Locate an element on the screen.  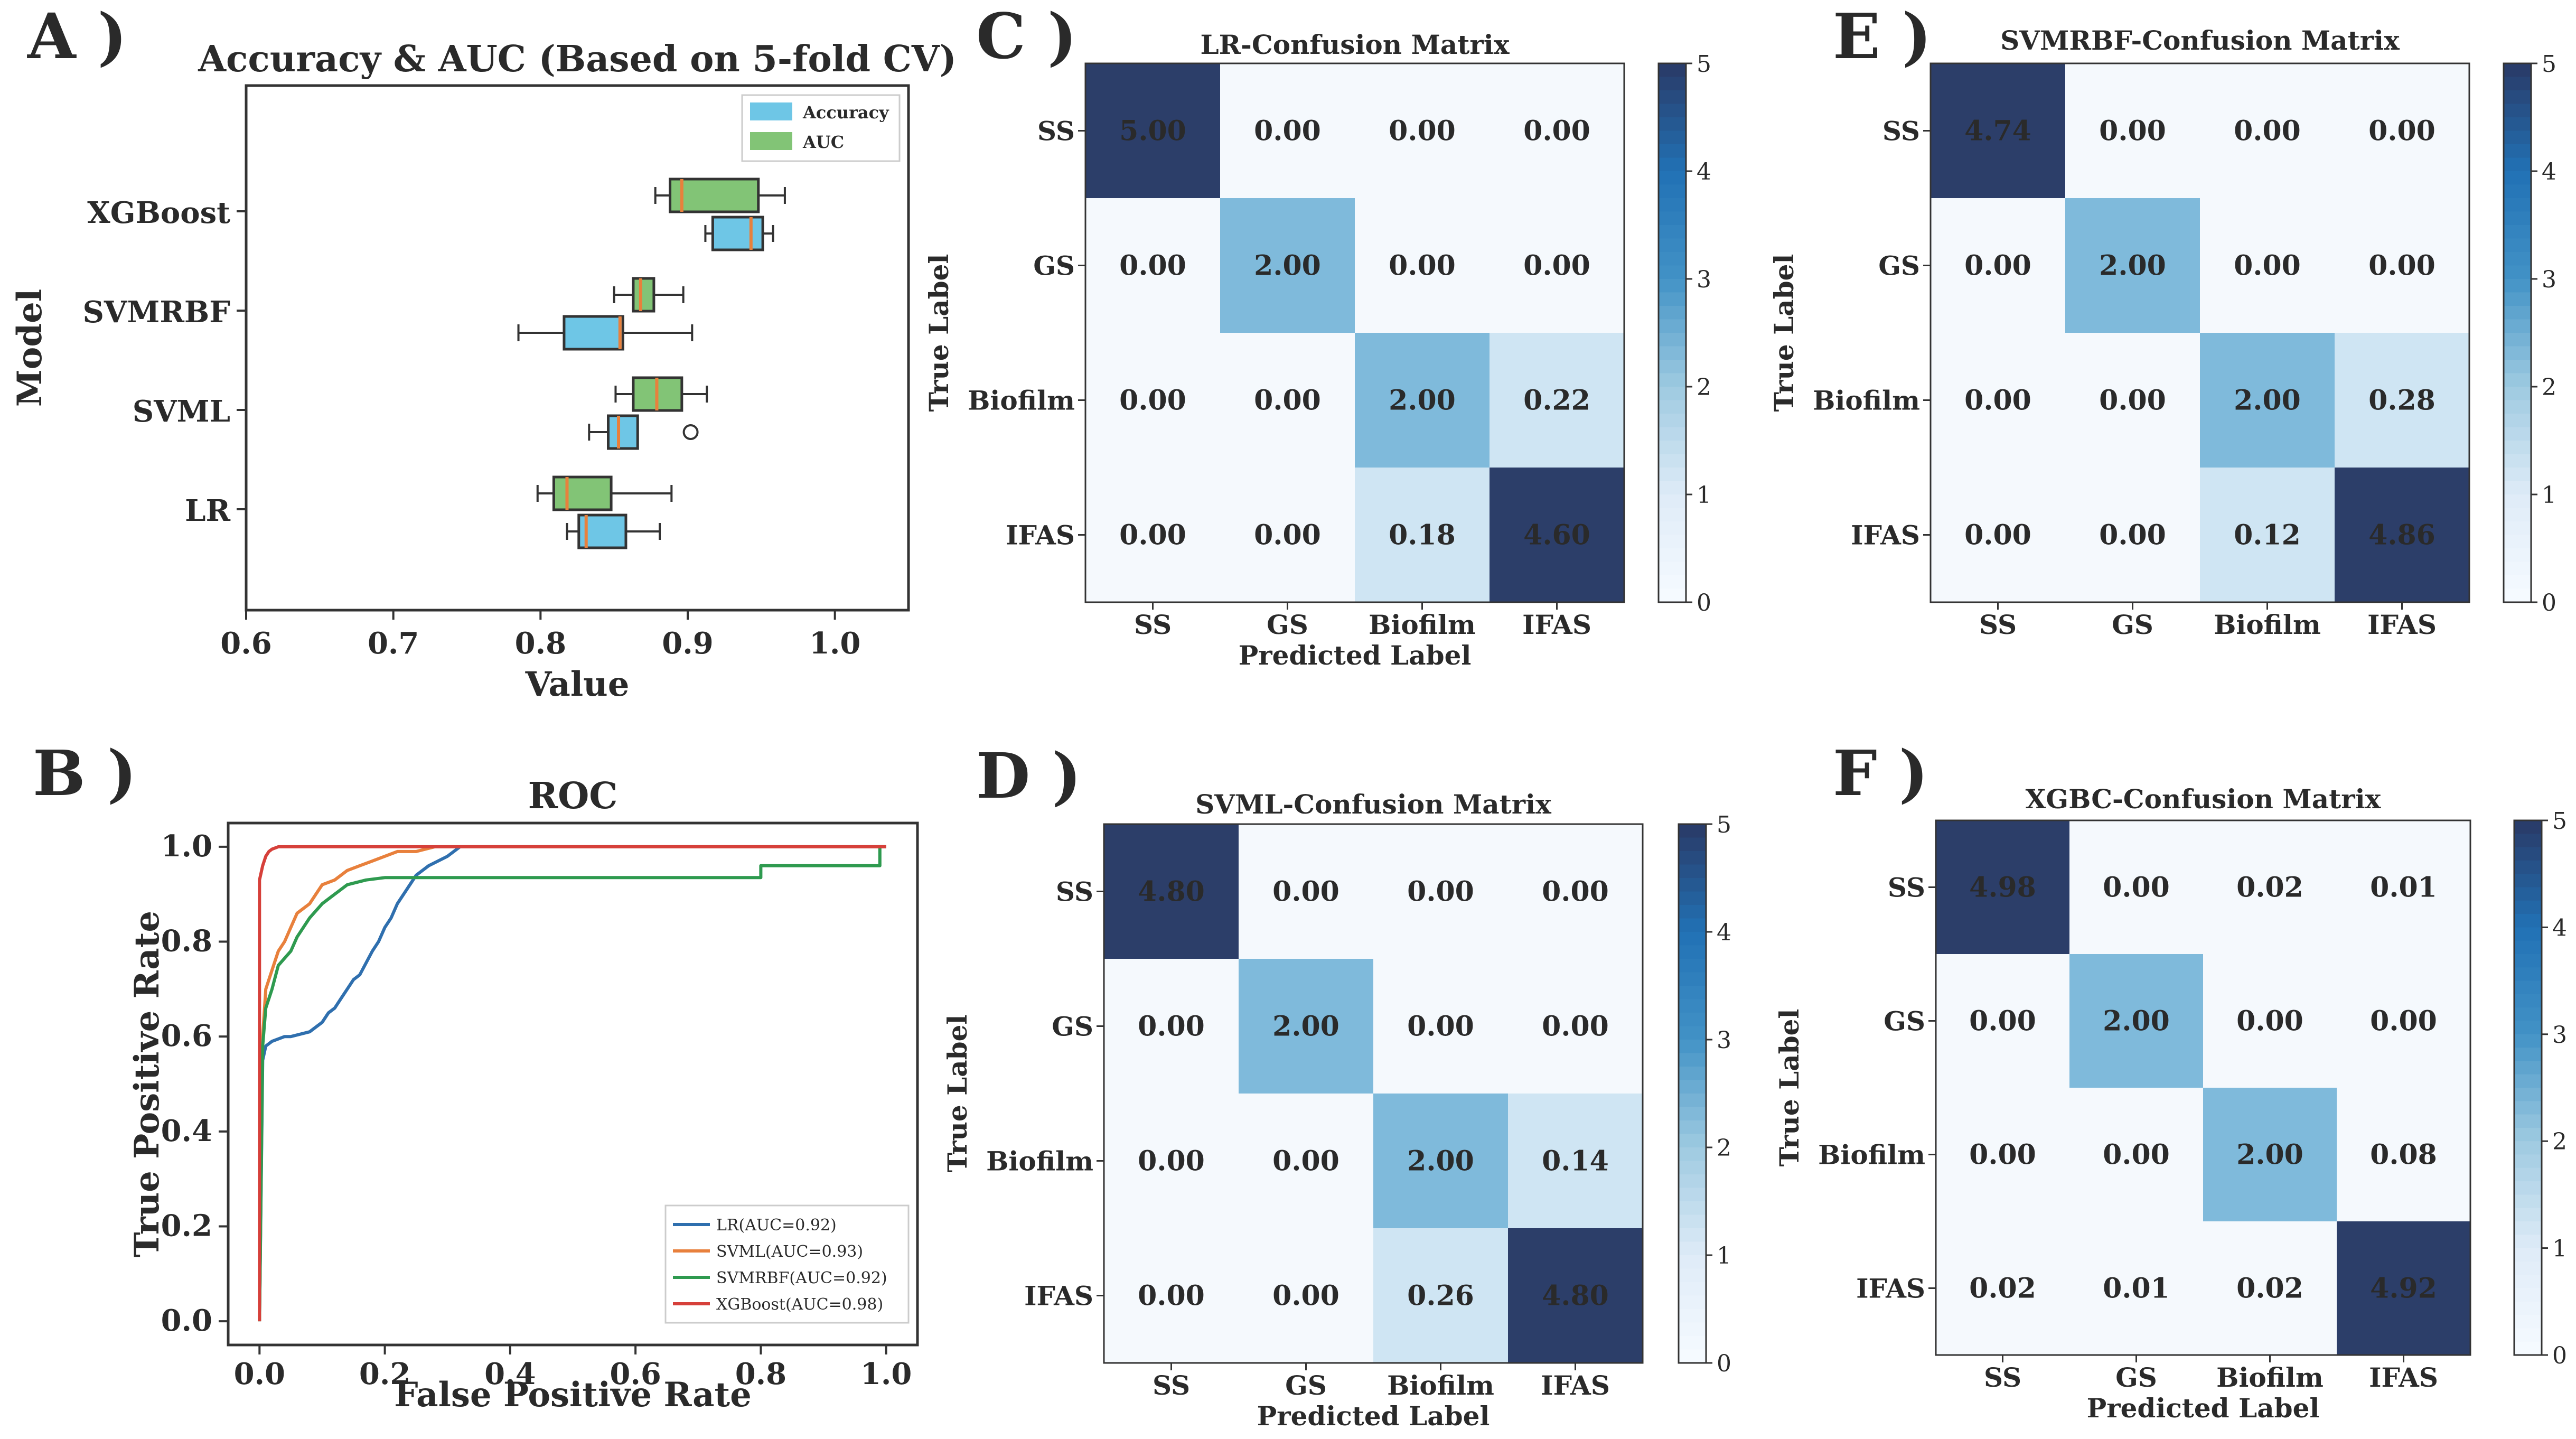
panel-label-e: E ) is located at coordinates (1882, 36).